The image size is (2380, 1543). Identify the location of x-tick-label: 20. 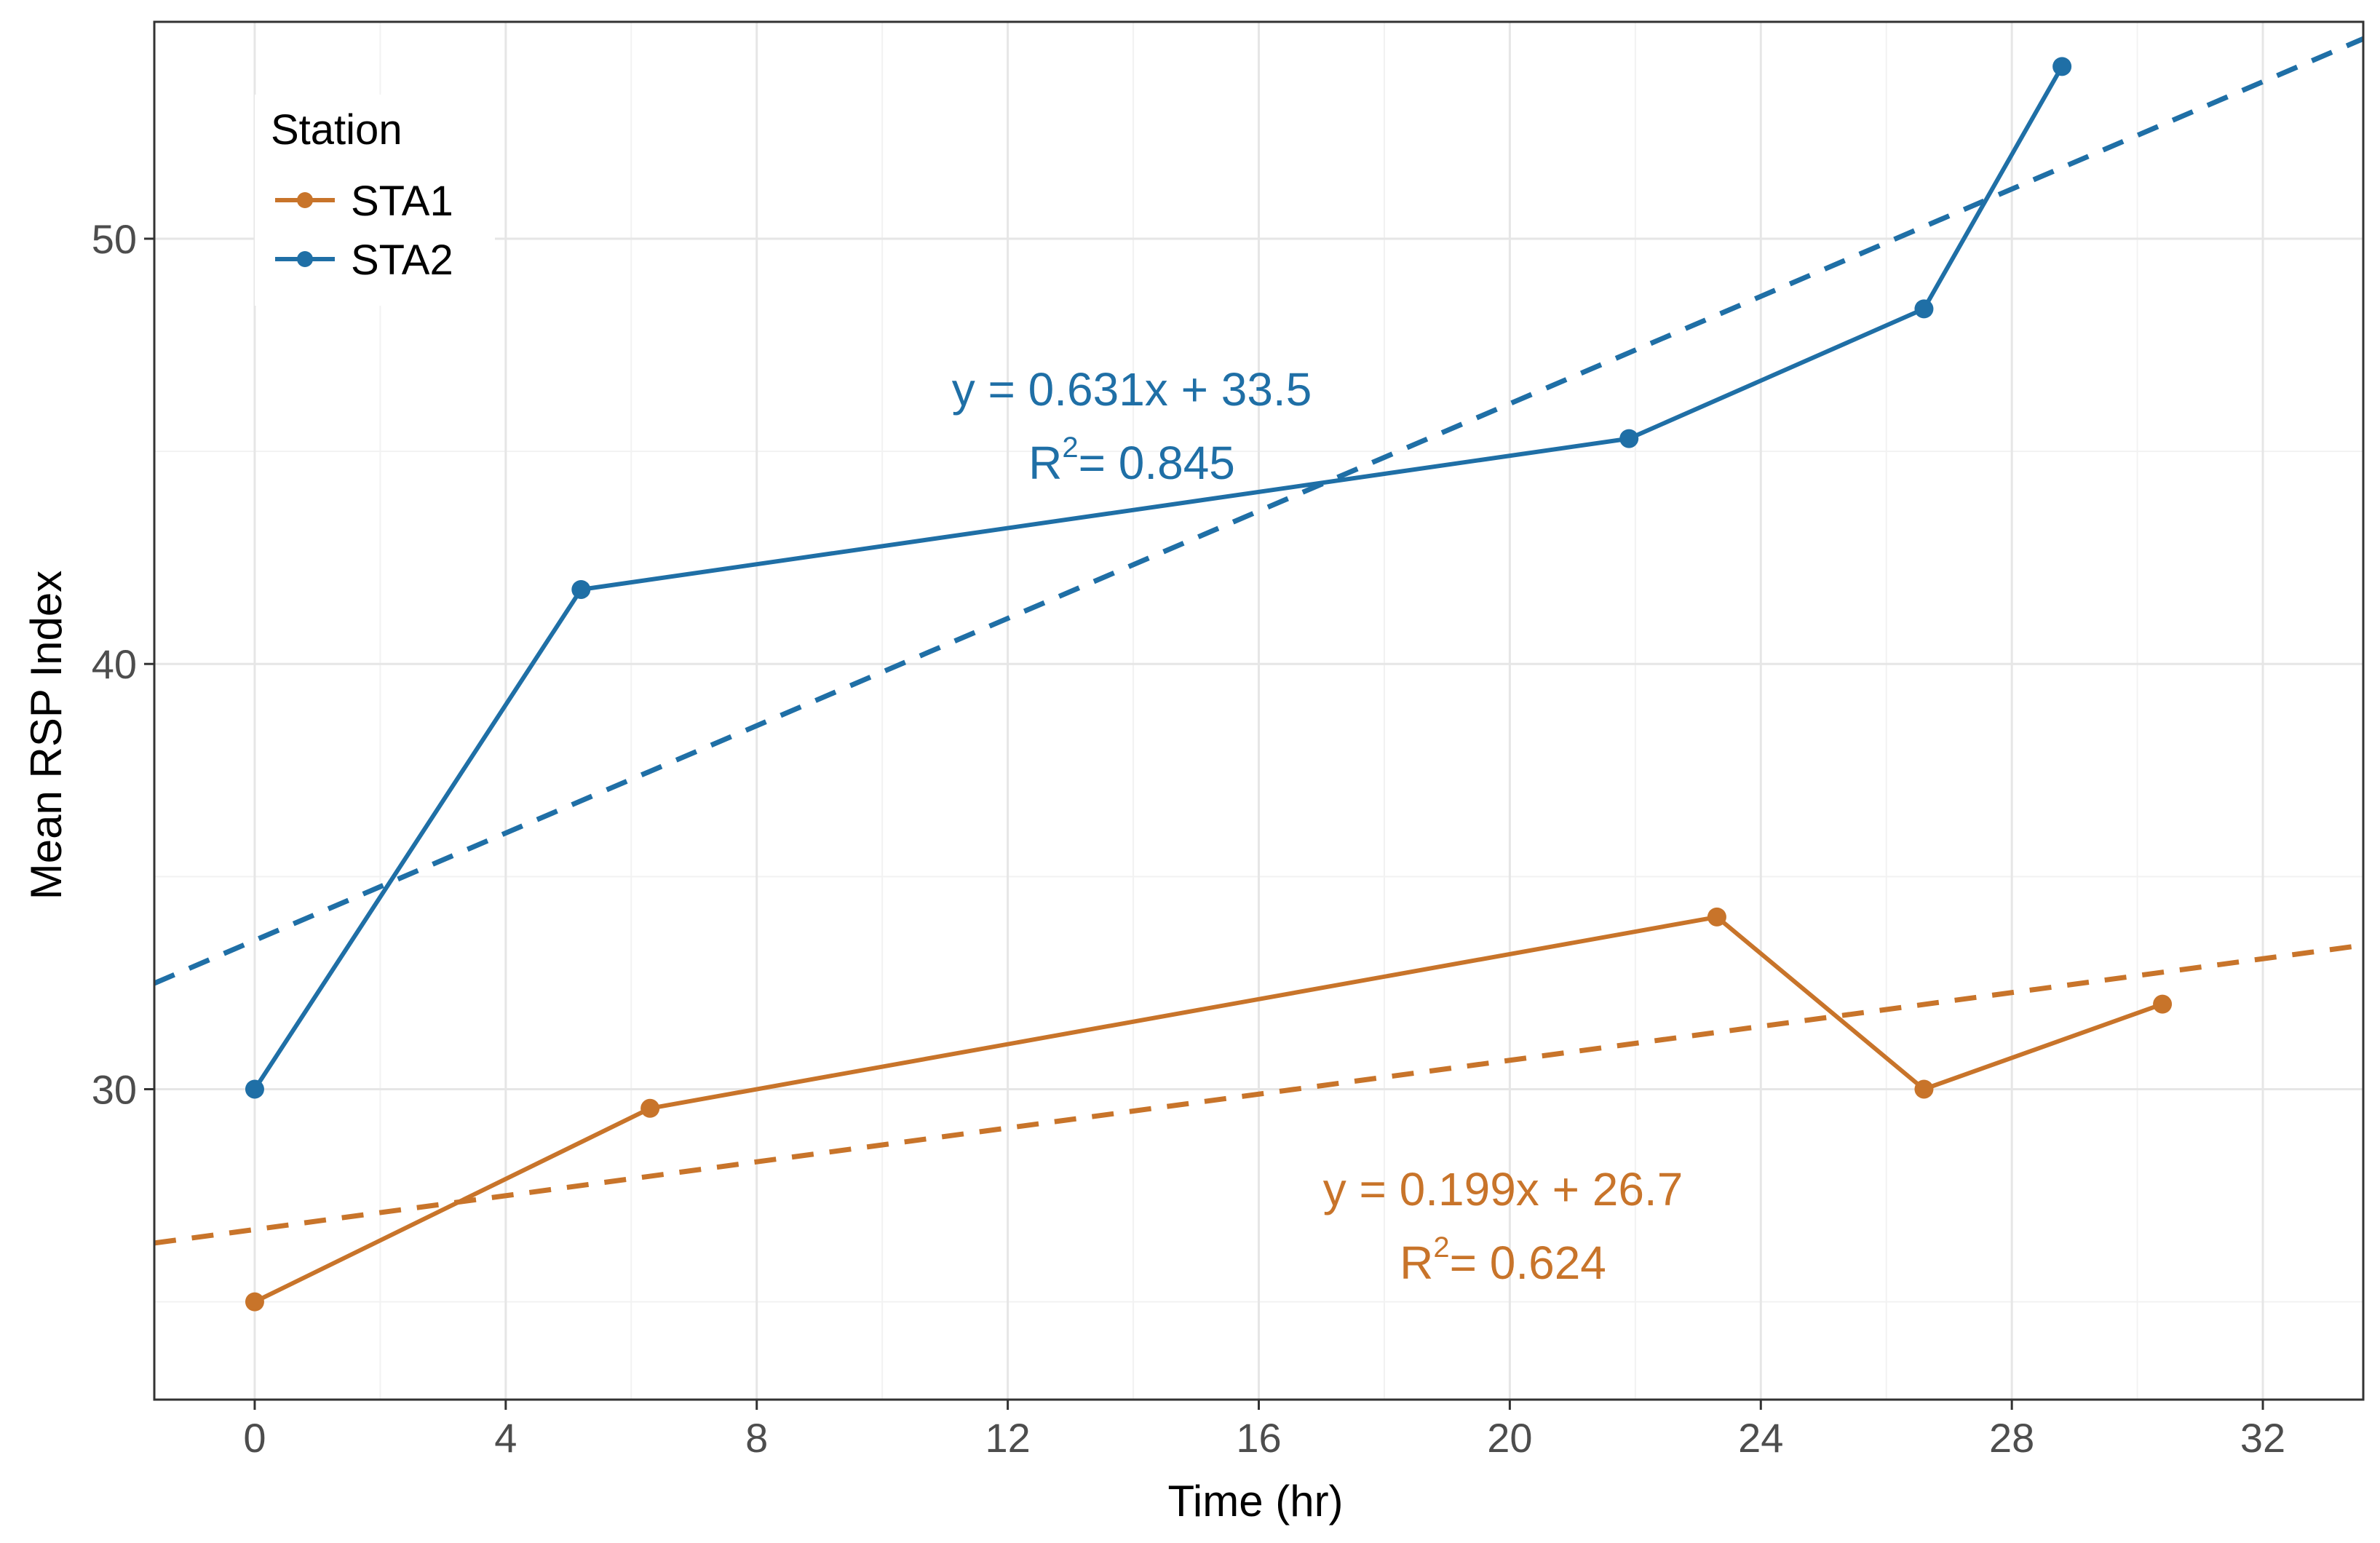
(1509, 1438).